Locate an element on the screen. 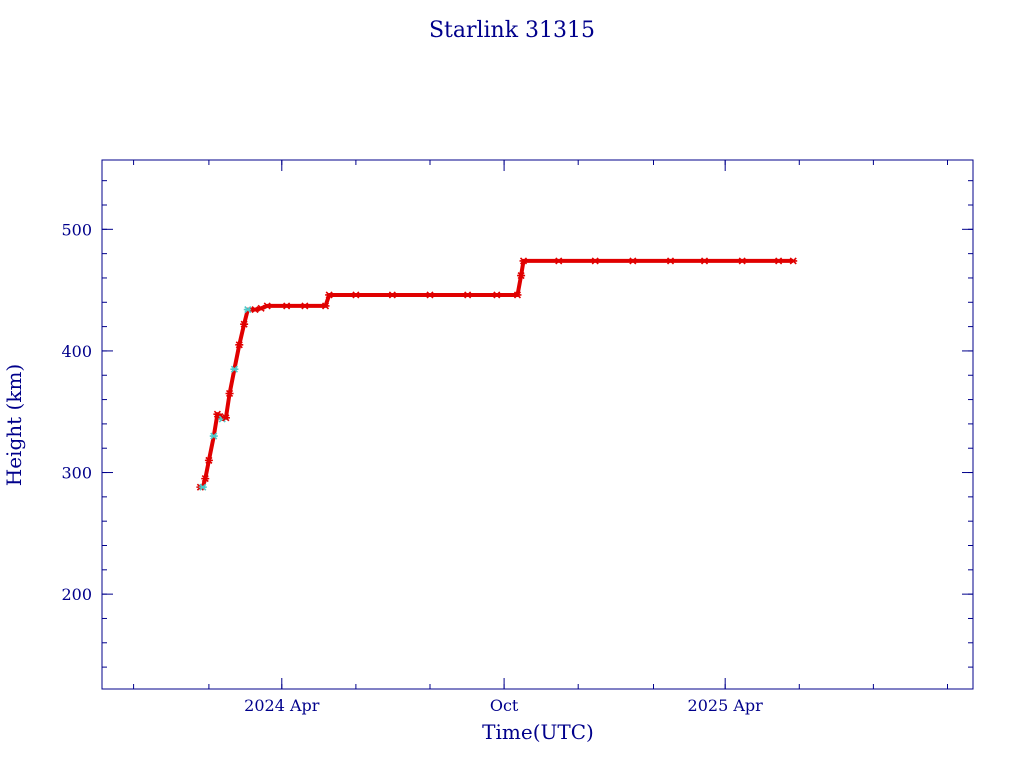 The image size is (1024, 768). y-tick-label: 200 is located at coordinates (76, 594).